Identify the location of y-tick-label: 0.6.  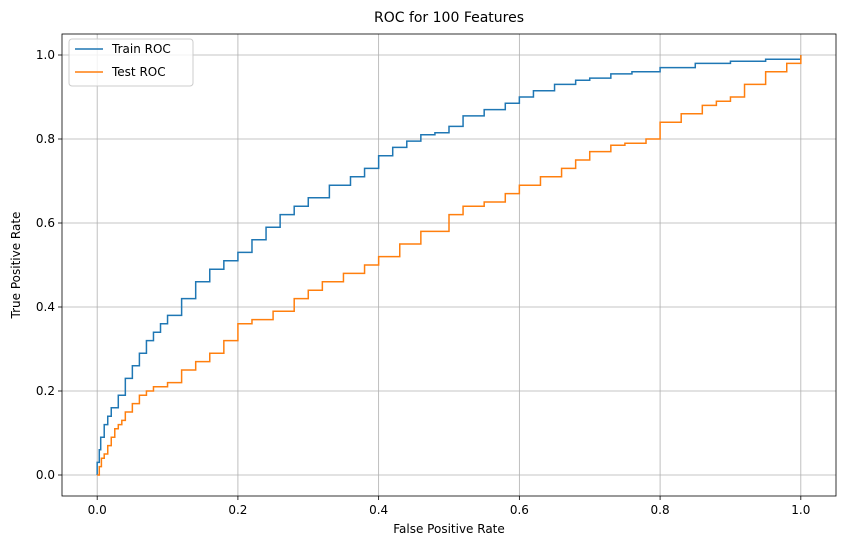
(45, 223).